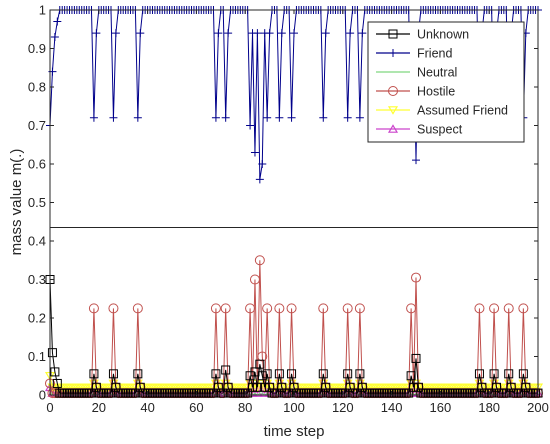 Image resolution: width=550 pixels, height=444 pixels. What do you see at coordinates (37, 318) in the screenshot?
I see `y-tick-label: 0.2` at bounding box center [37, 318].